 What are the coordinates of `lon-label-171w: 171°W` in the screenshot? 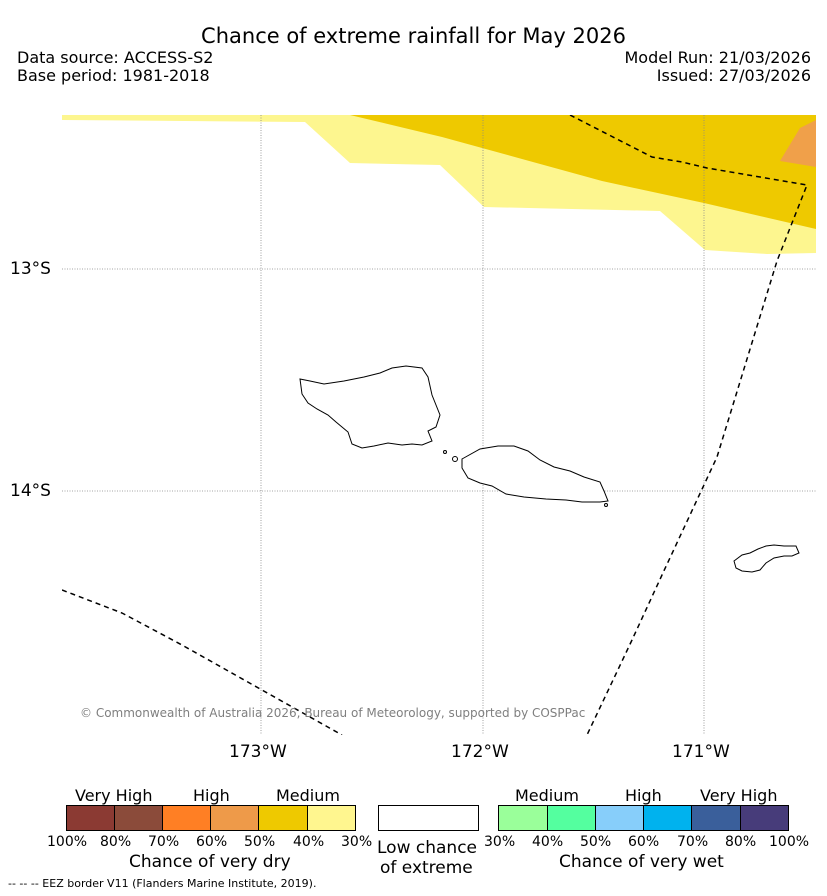 It's located at (701, 752).